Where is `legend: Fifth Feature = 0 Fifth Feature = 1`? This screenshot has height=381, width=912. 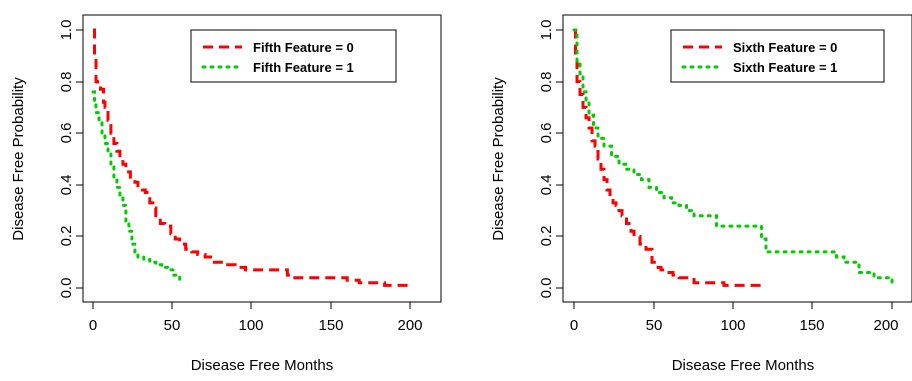
legend: Fifth Feature = 0 Fifth Feature = 1 is located at coordinates (293, 56).